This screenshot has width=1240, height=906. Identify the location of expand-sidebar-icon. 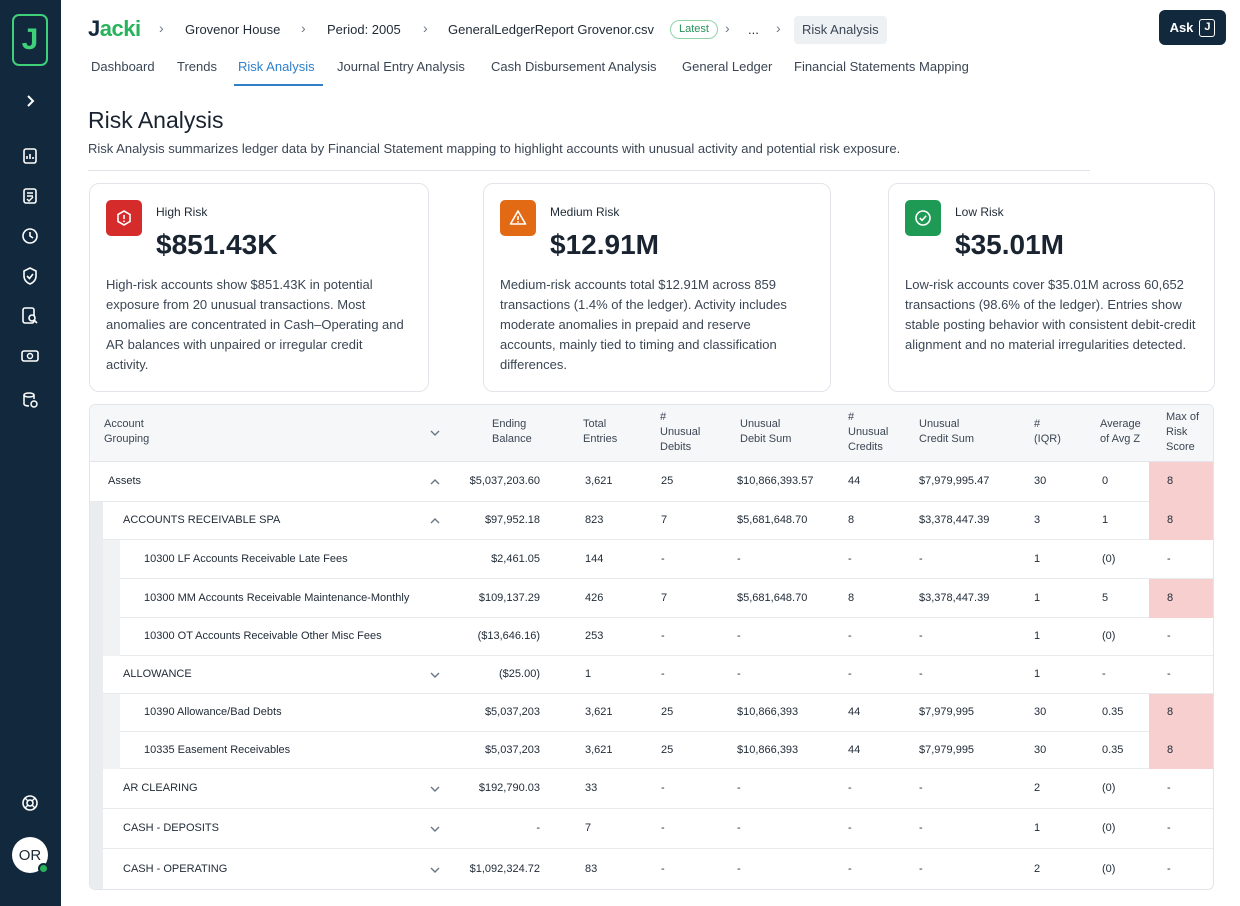
(30, 101).